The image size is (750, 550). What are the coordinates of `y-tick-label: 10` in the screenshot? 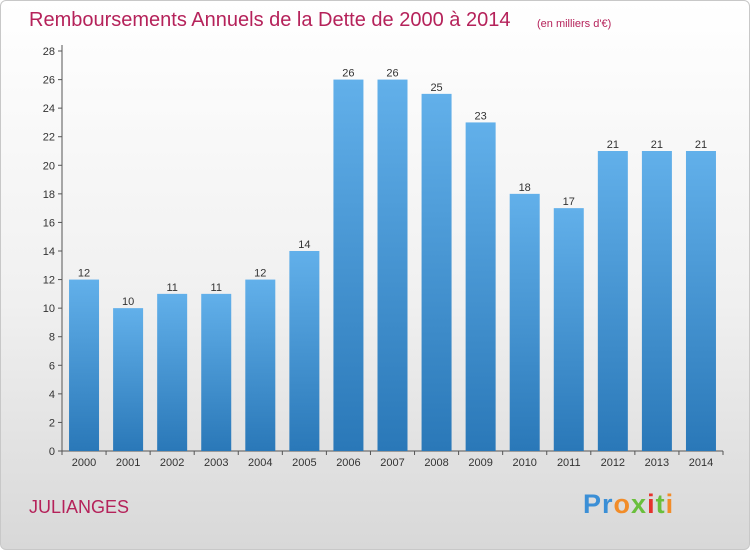 It's located at (49, 309).